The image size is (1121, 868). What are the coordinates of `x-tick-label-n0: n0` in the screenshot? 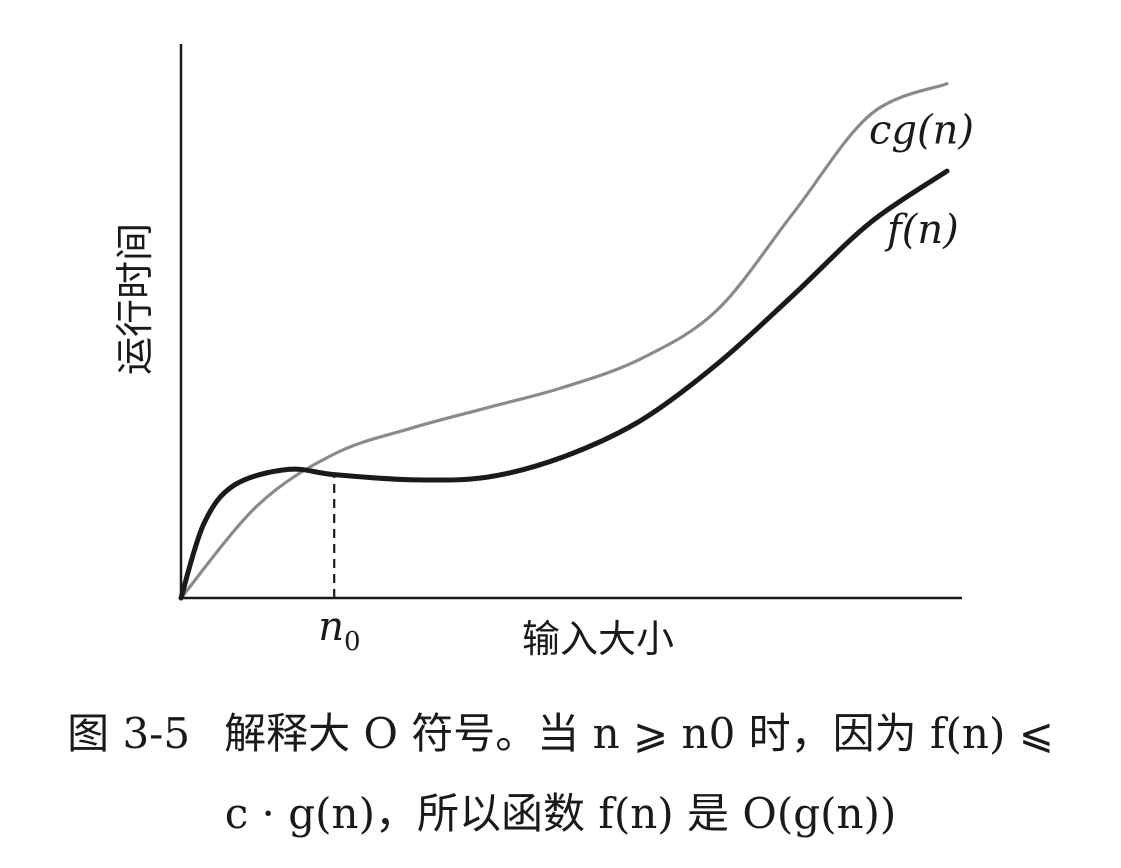 It's located at (339, 630).